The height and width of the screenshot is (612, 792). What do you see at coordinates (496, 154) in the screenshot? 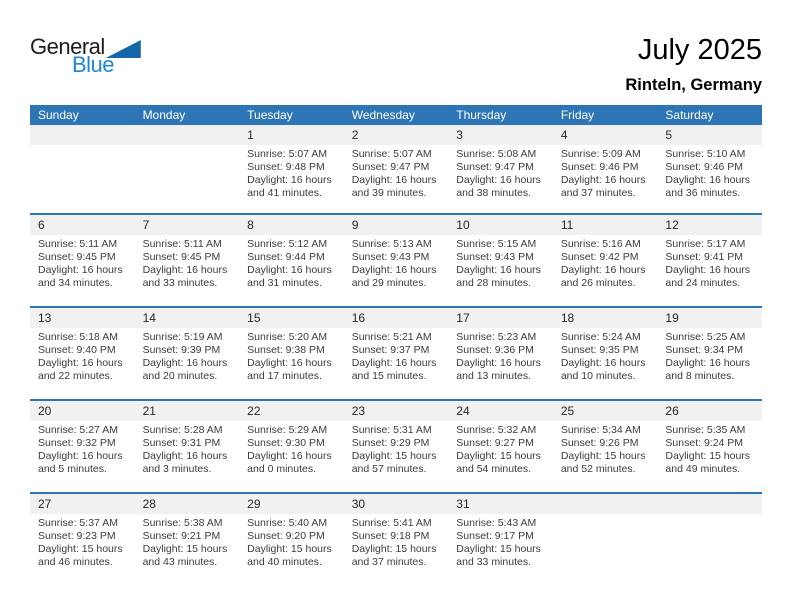
I see `sunrise-text: Sunrise: 5:08 AM` at bounding box center [496, 154].